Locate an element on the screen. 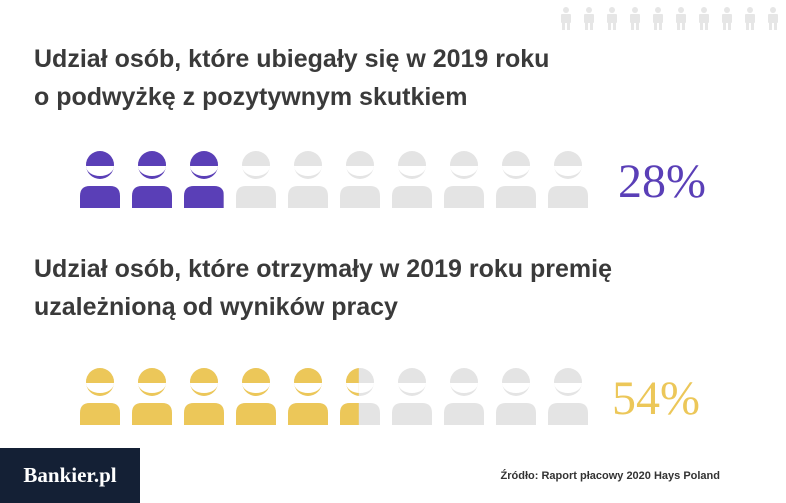  chart-2-title-line-2: uzależnioną od wyników pracy is located at coordinates (216, 307).